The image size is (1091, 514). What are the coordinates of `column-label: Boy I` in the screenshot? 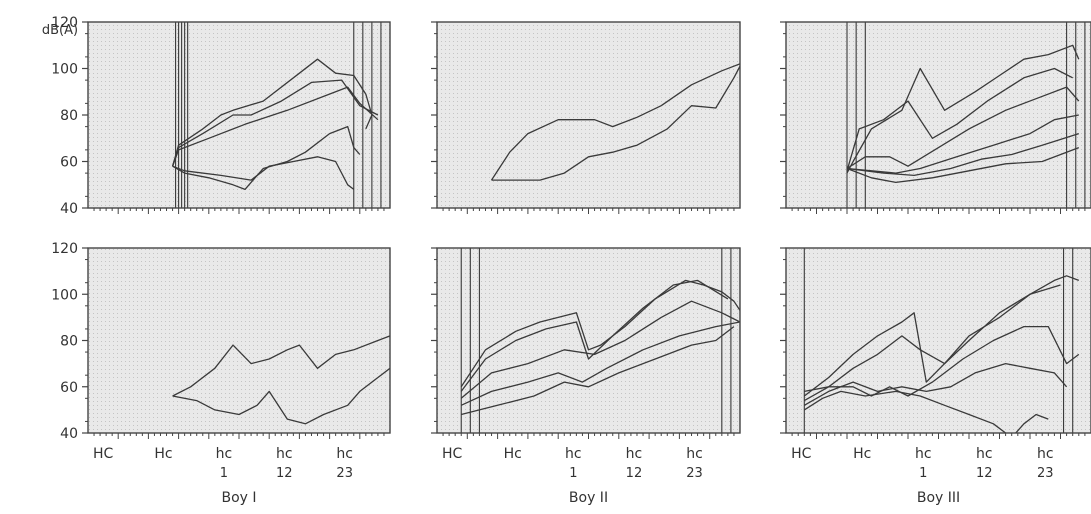 It's located at (238, 498).